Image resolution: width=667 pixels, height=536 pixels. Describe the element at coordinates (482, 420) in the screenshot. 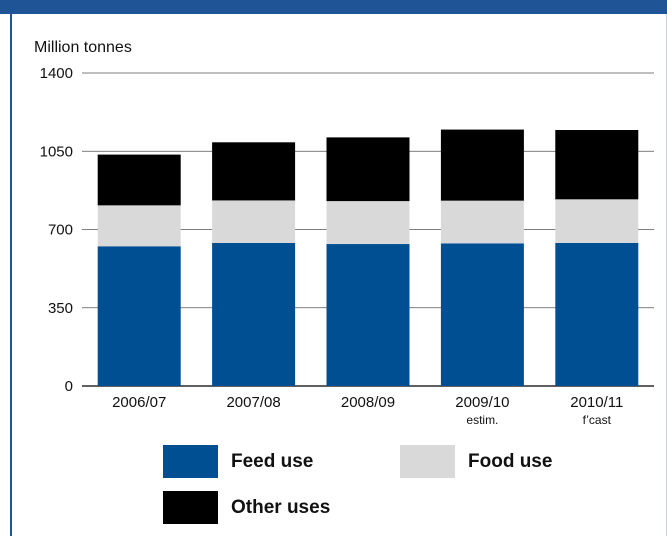

I see `x-tick-sublabel: estim.` at that location.